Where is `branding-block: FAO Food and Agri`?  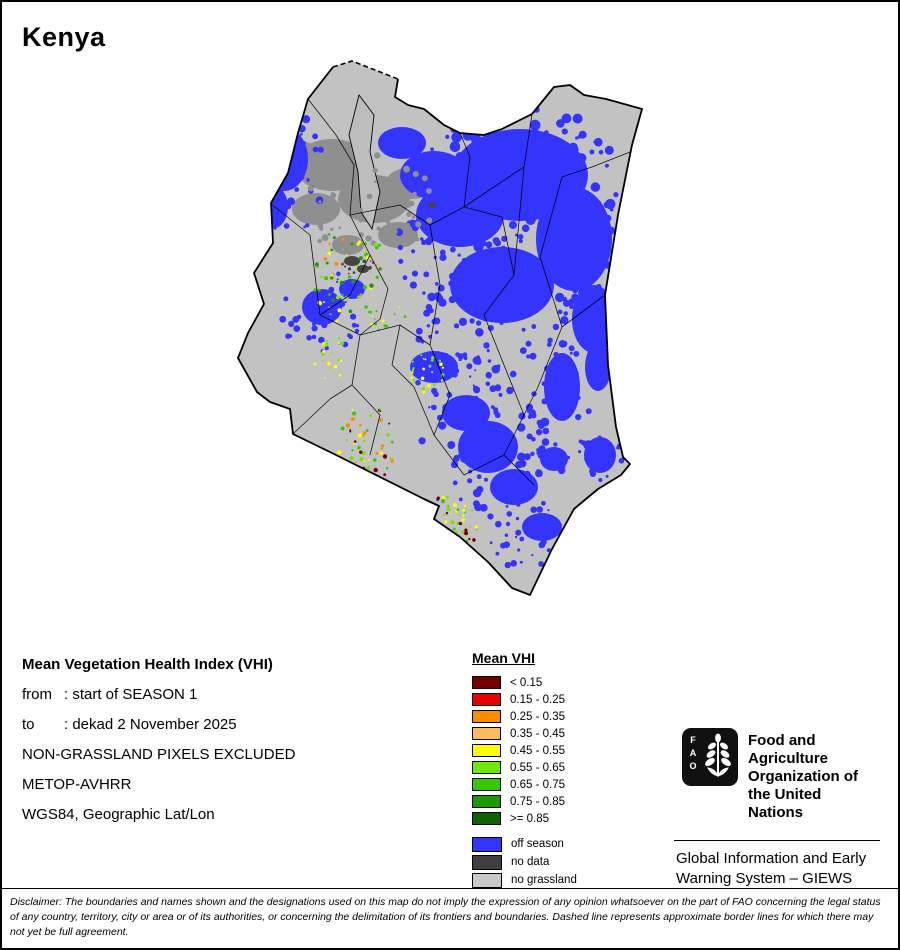 branding-block: FAO Food and Agri is located at coordinates (777, 808).